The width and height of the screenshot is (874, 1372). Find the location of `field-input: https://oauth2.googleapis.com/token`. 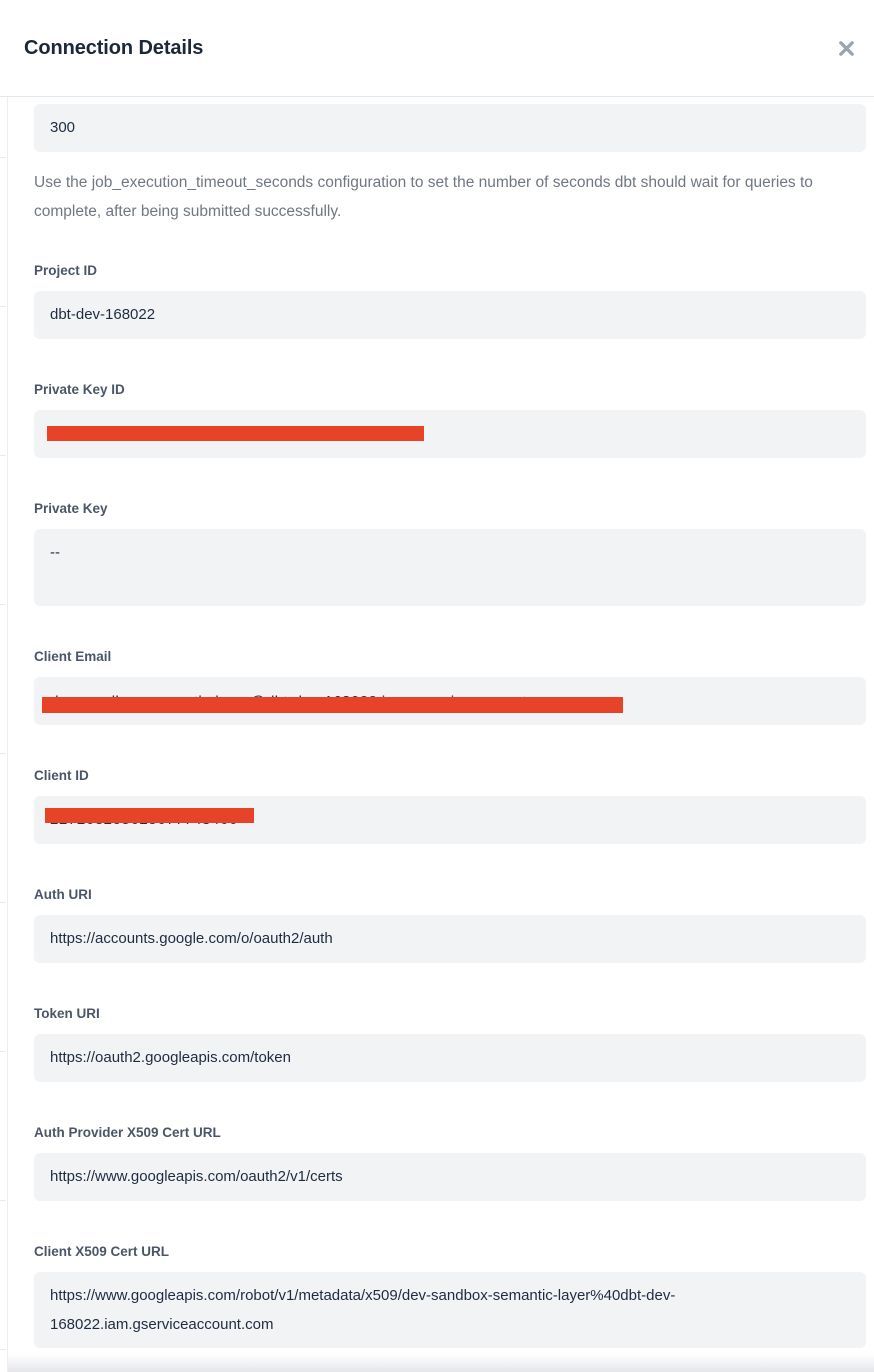

field-input: https://oauth2.googleapis.com/token is located at coordinates (450, 1058).